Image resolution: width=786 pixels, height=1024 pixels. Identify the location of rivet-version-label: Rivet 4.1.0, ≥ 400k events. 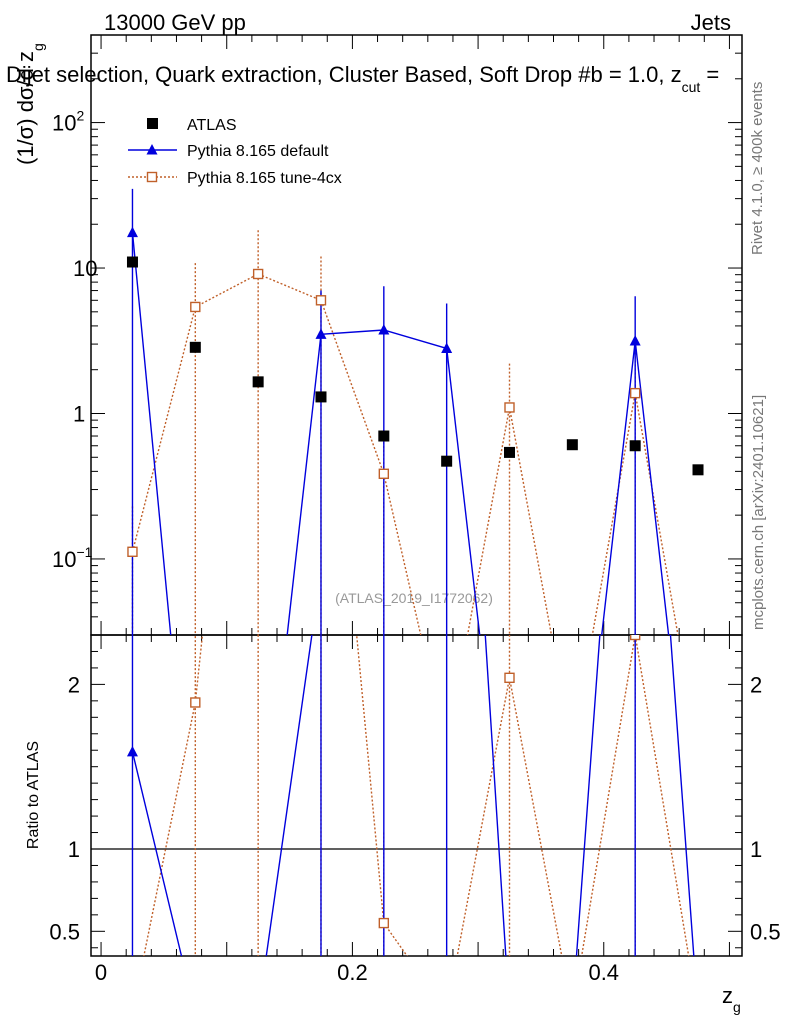
(757, 168).